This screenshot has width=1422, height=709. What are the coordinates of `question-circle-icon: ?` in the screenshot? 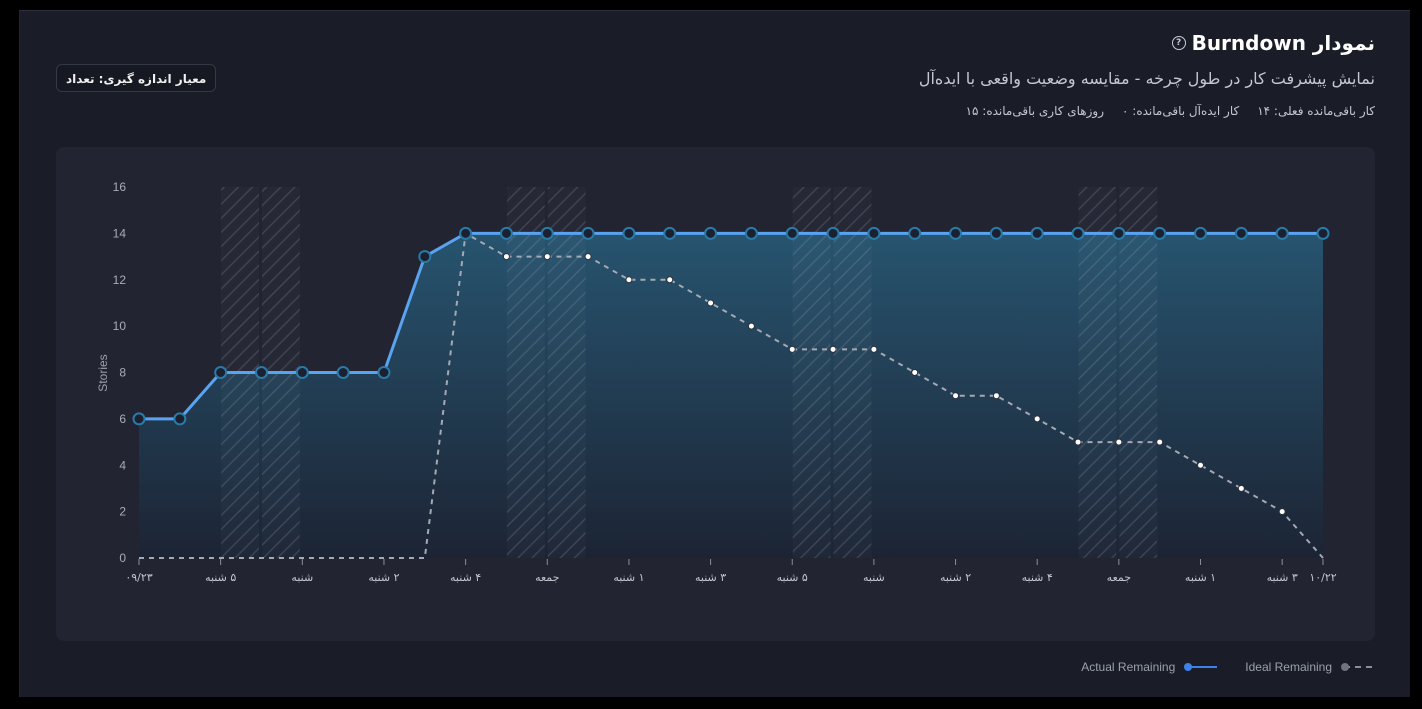 It's located at (1178, 43).